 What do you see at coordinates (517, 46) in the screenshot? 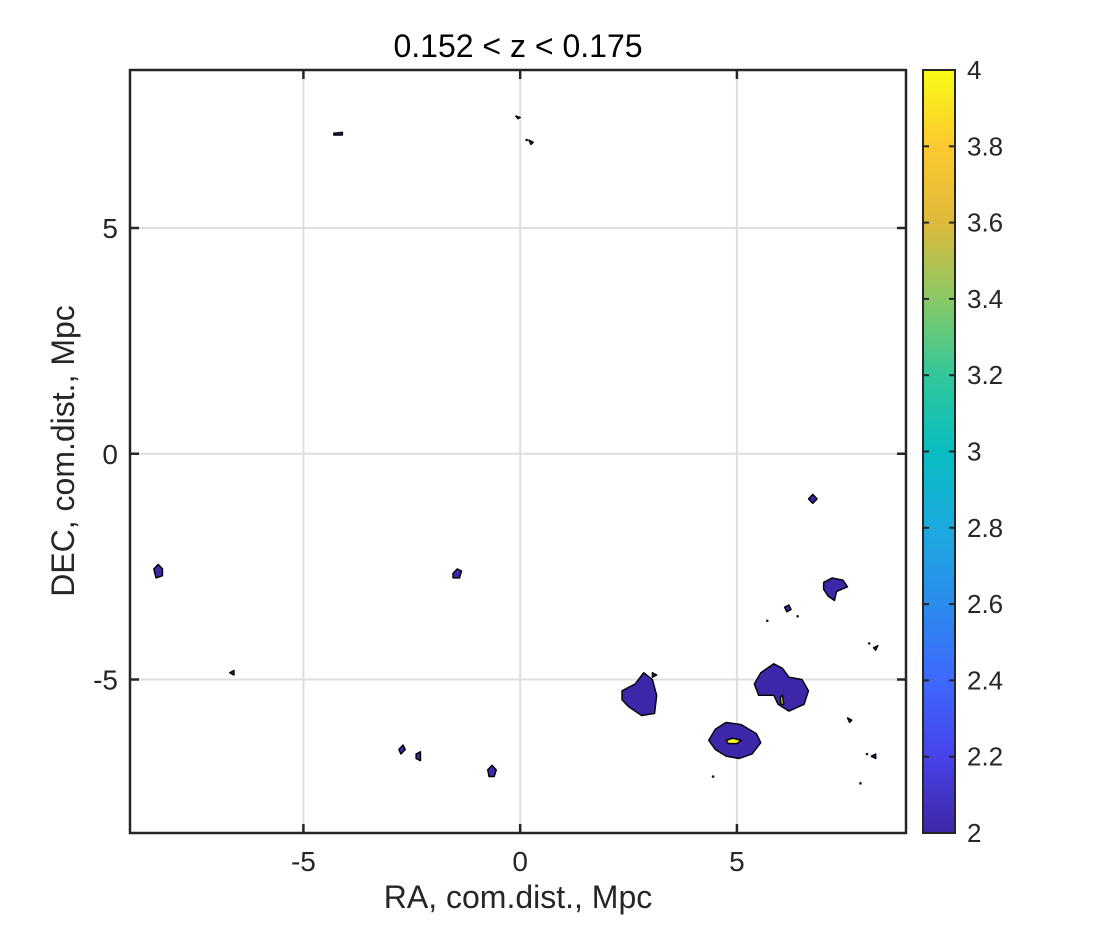
I see `chart-title: 0.152 < z < 0.175` at bounding box center [517, 46].